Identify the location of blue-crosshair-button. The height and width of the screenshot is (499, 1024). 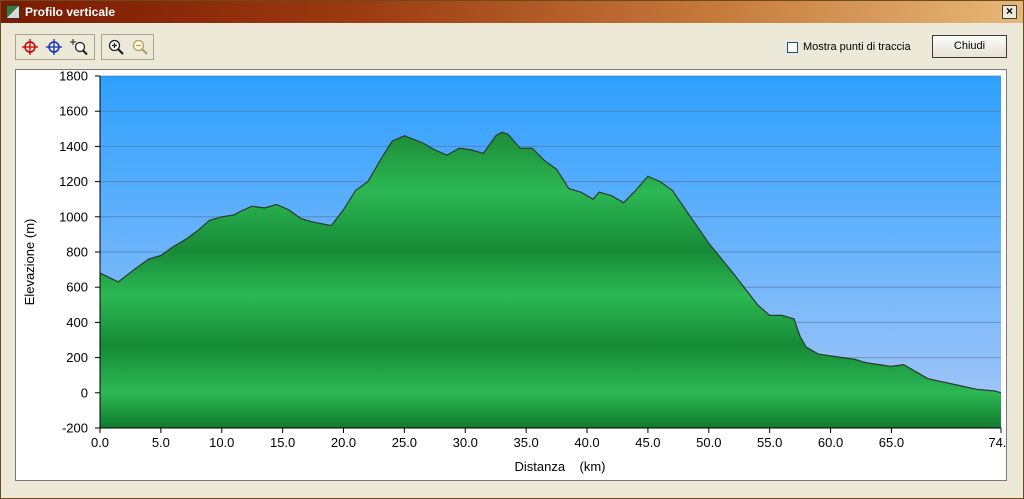
(54, 47).